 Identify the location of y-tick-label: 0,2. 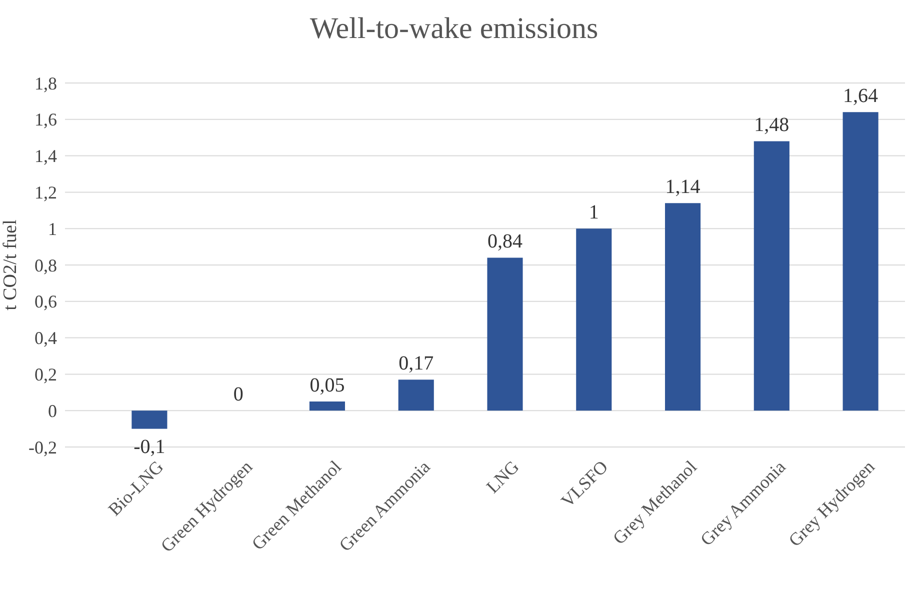
(45, 374).